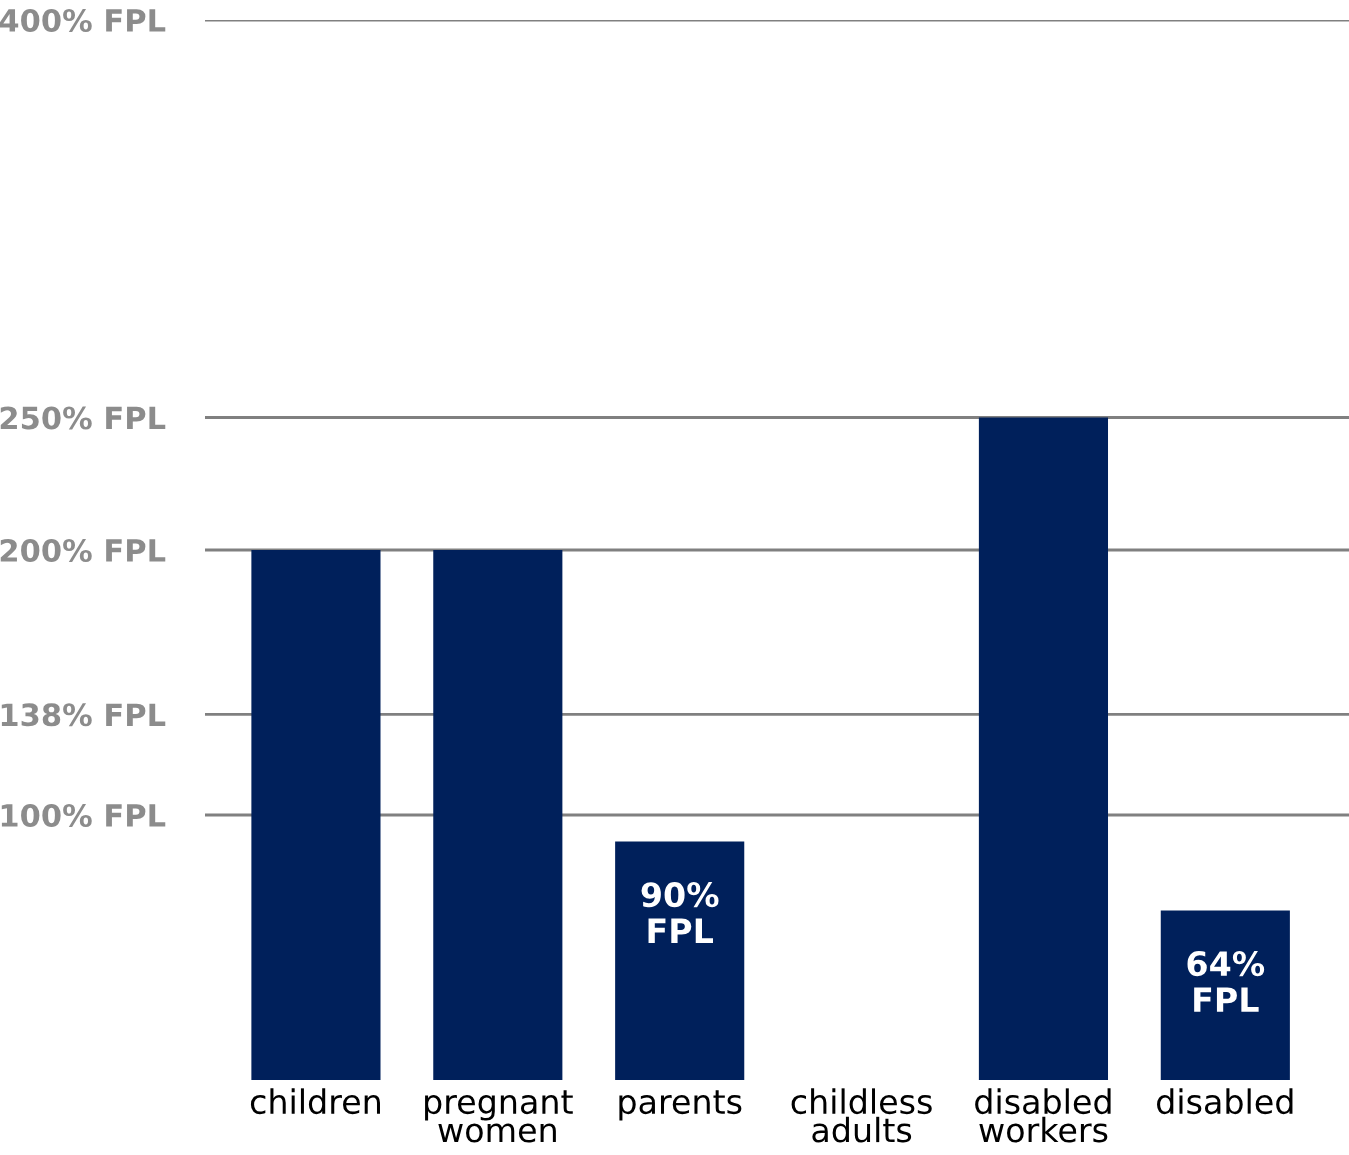 Image resolution: width=1349 pixels, height=1155 pixels. Describe the element at coordinates (83, 20) in the screenshot. I see `y-tick-label: 400% FPL` at that location.